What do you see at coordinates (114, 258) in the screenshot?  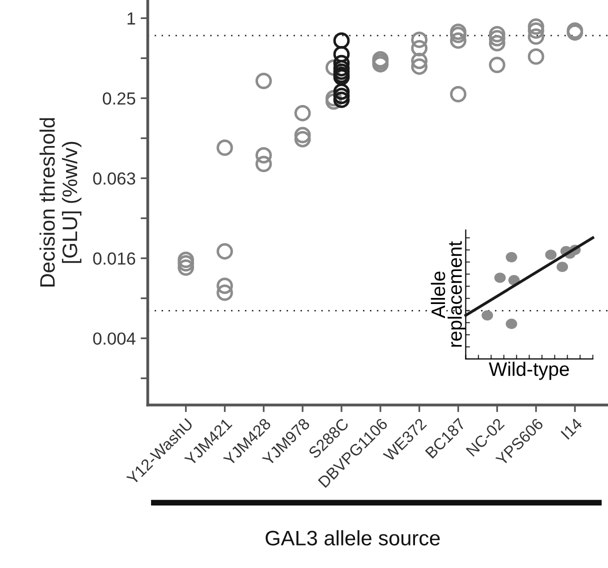 I see `y-tick-label: 0.016` at bounding box center [114, 258].